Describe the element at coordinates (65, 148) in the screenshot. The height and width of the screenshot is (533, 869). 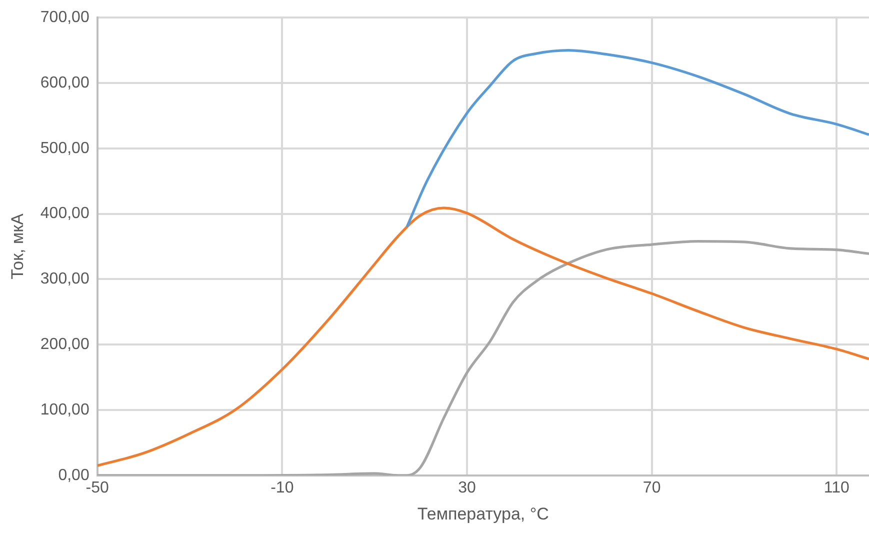
I see `y-tick-label: 500,00` at that location.